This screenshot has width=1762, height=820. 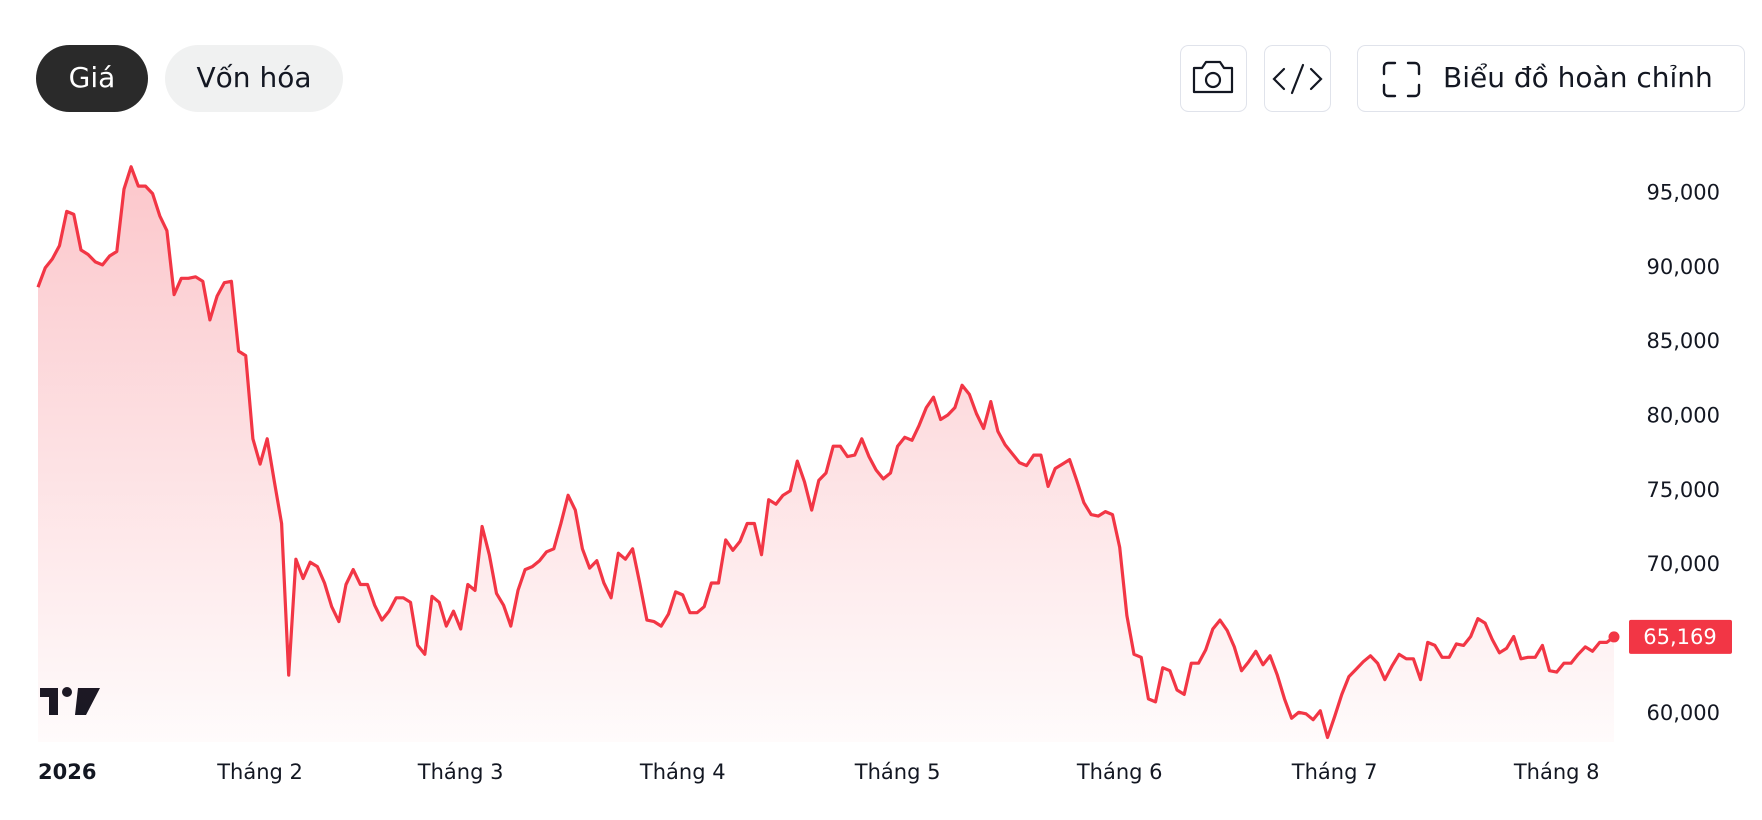 I want to click on x-tick-label: Tháng 8, so click(x=1556, y=772).